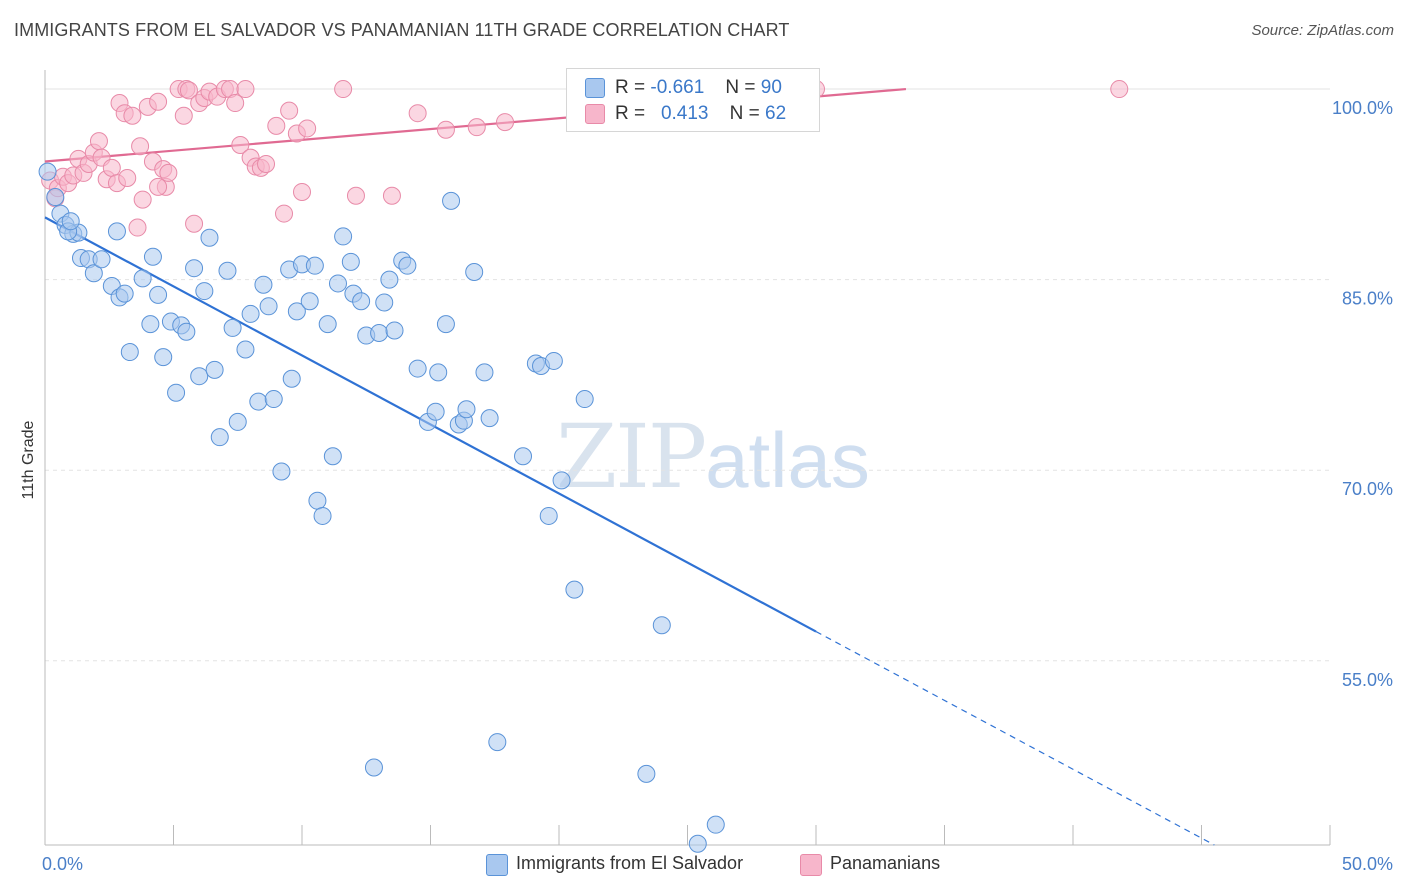 Image resolution: width=1406 pixels, height=892 pixels. Describe the element at coordinates (62, 864) in the screenshot. I see `x-tick-label: 0.0%` at that location.